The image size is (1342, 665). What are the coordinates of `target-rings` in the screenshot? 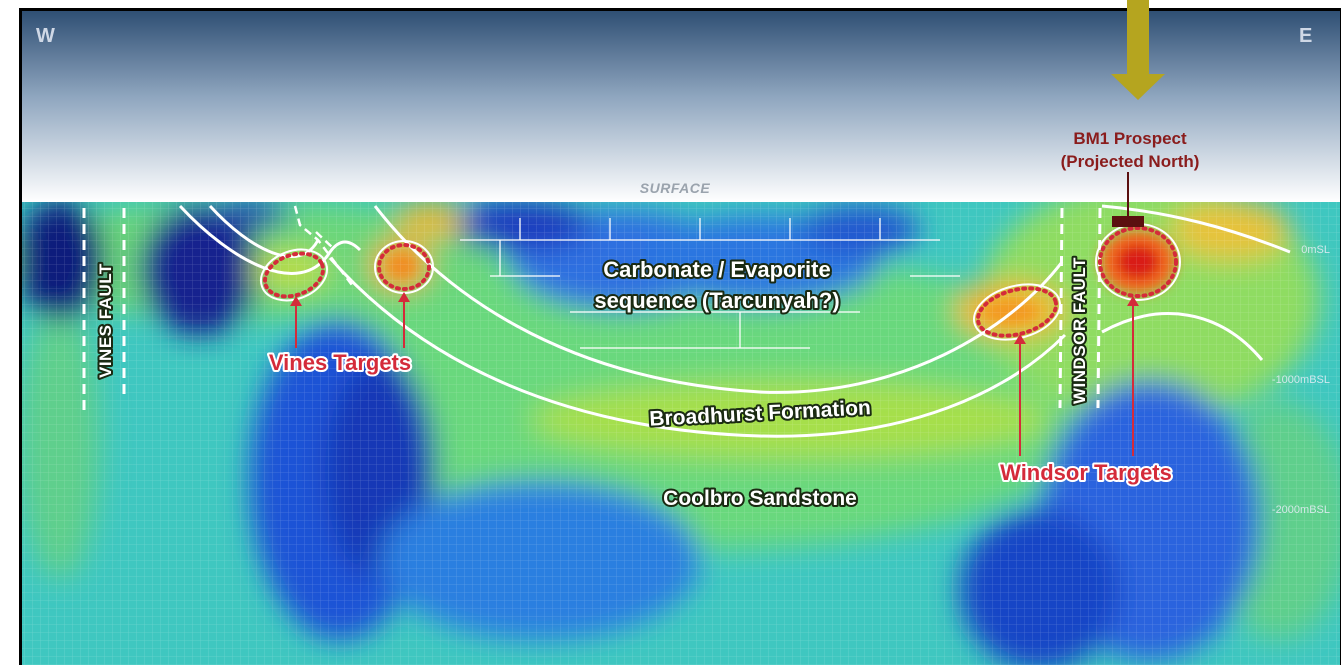 It's located at (720, 282).